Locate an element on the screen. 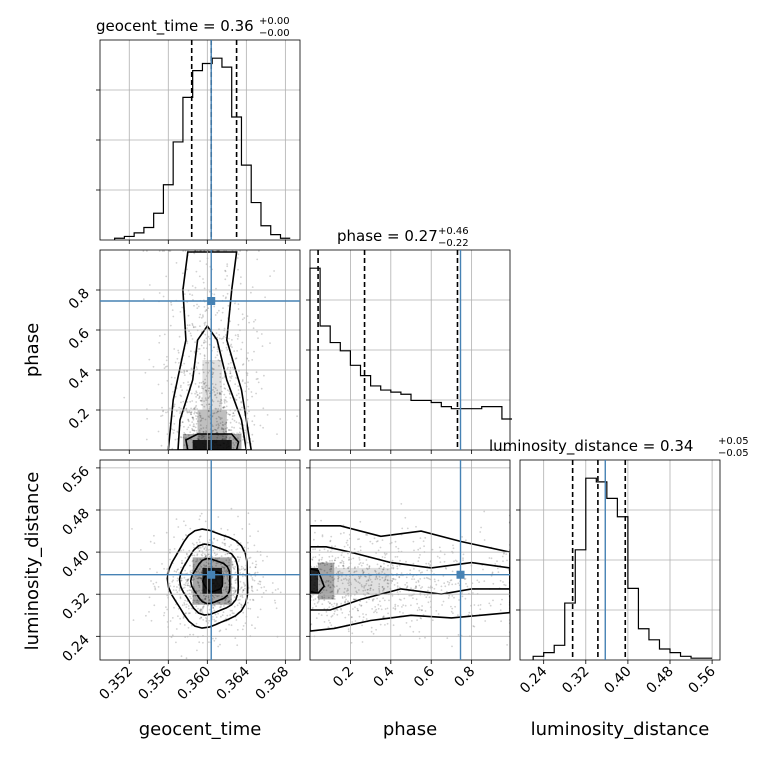  panel-geocent-time-histogram is located at coordinates (198, 141).